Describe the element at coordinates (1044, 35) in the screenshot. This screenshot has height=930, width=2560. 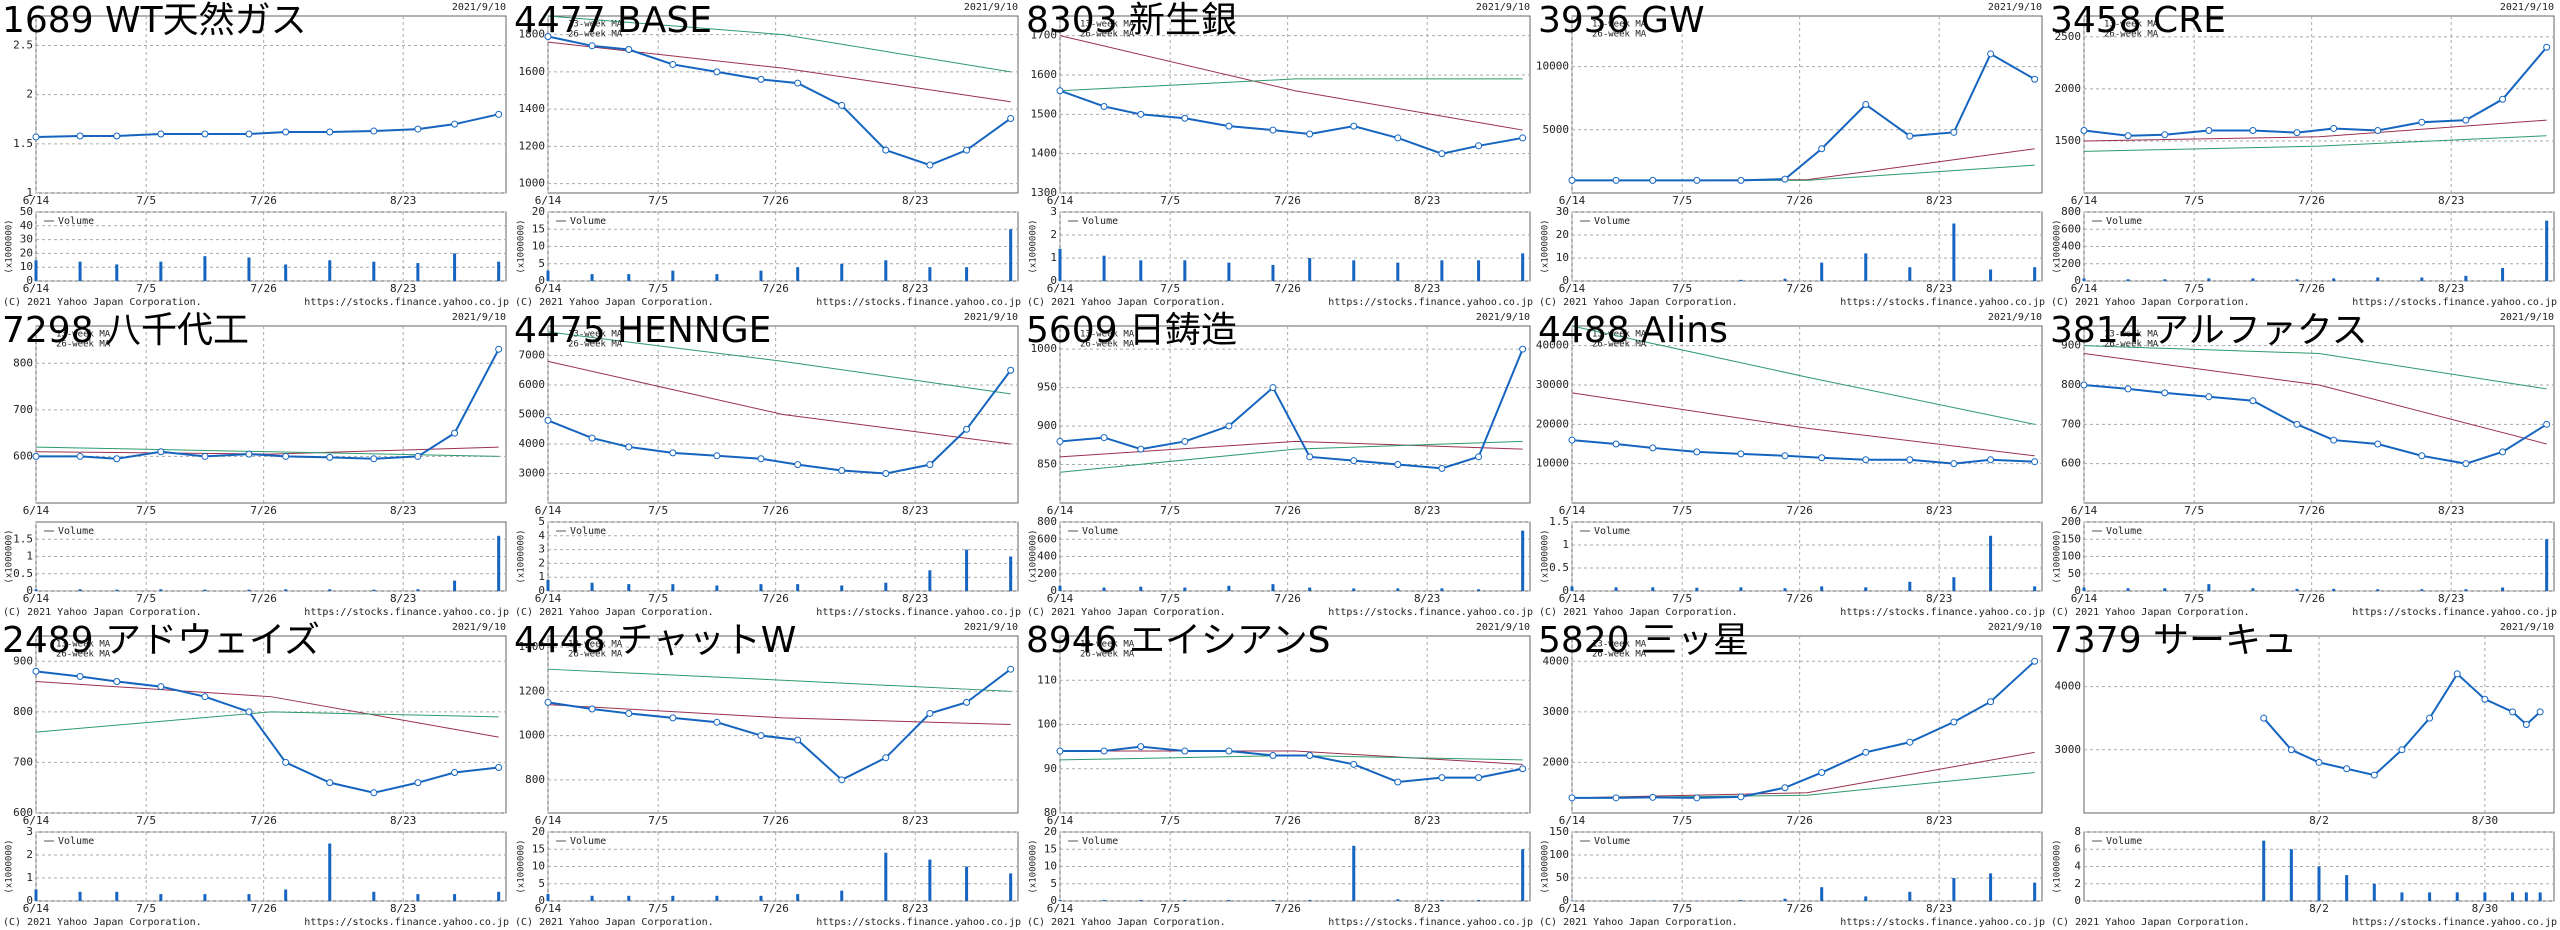
I see `y-tick-label: 1700` at that location.